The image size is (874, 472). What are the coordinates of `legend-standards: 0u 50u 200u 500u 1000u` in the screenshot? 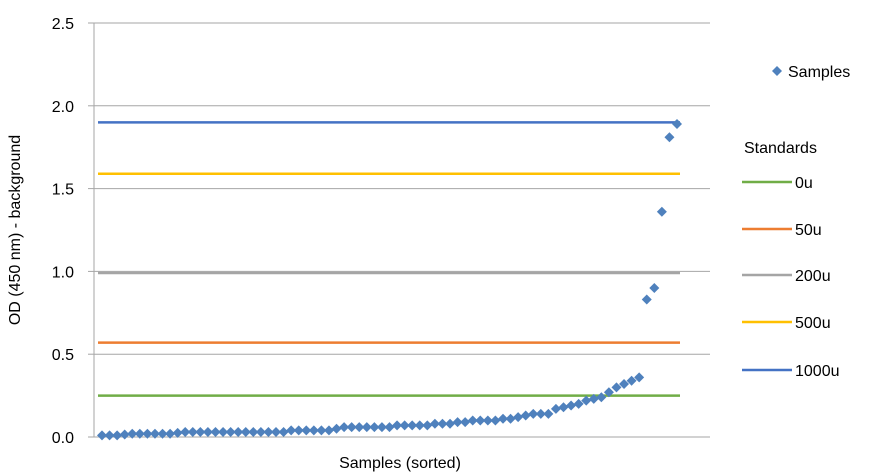 It's located at (791, 277).